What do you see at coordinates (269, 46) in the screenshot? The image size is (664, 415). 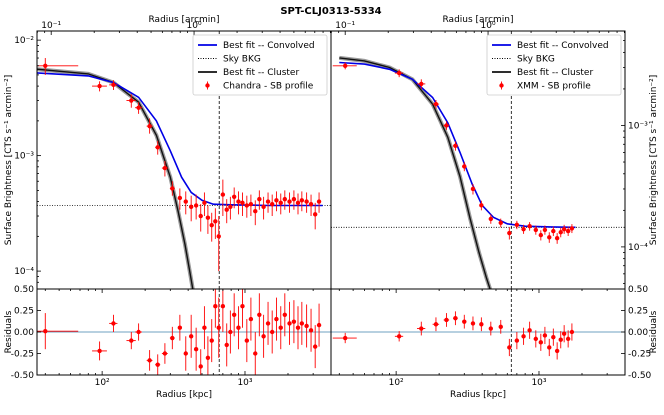 I see `legend-label-chandra-0: Best fit -- Convolved` at bounding box center [269, 46].